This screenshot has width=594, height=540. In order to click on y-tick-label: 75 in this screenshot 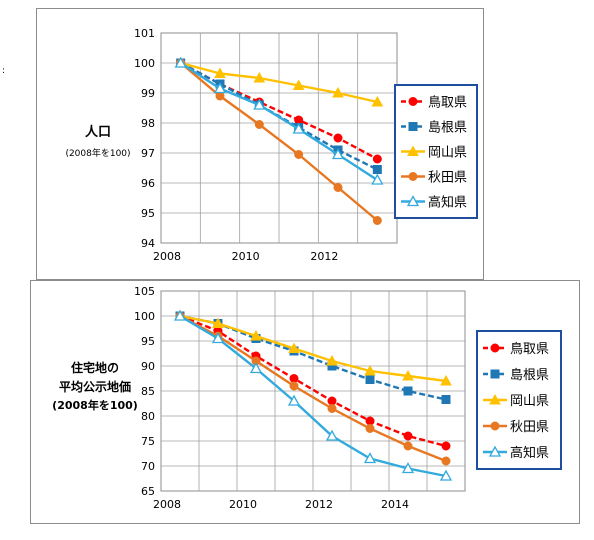, I will do `click(148, 441)`.